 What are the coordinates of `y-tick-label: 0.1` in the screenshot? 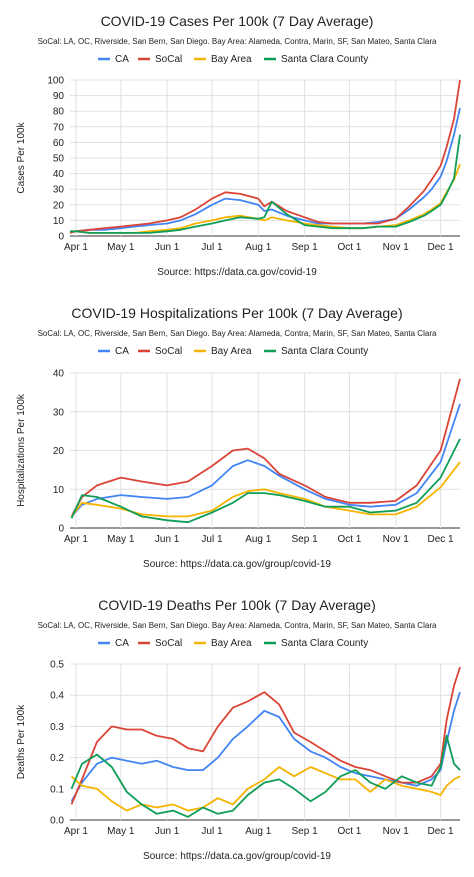 It's located at (57, 789).